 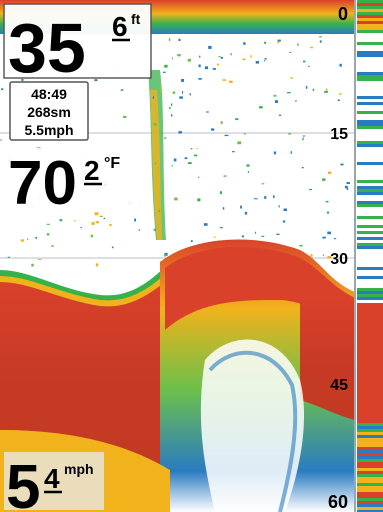 I want to click on depth-label-45: 45, so click(x=339, y=385).